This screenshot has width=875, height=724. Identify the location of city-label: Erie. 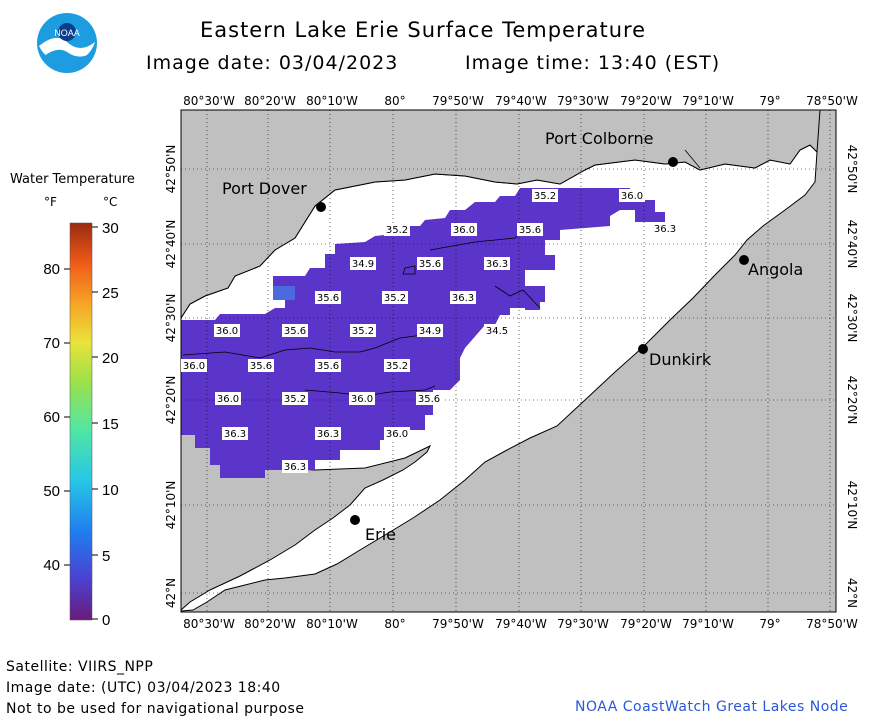
(380, 534).